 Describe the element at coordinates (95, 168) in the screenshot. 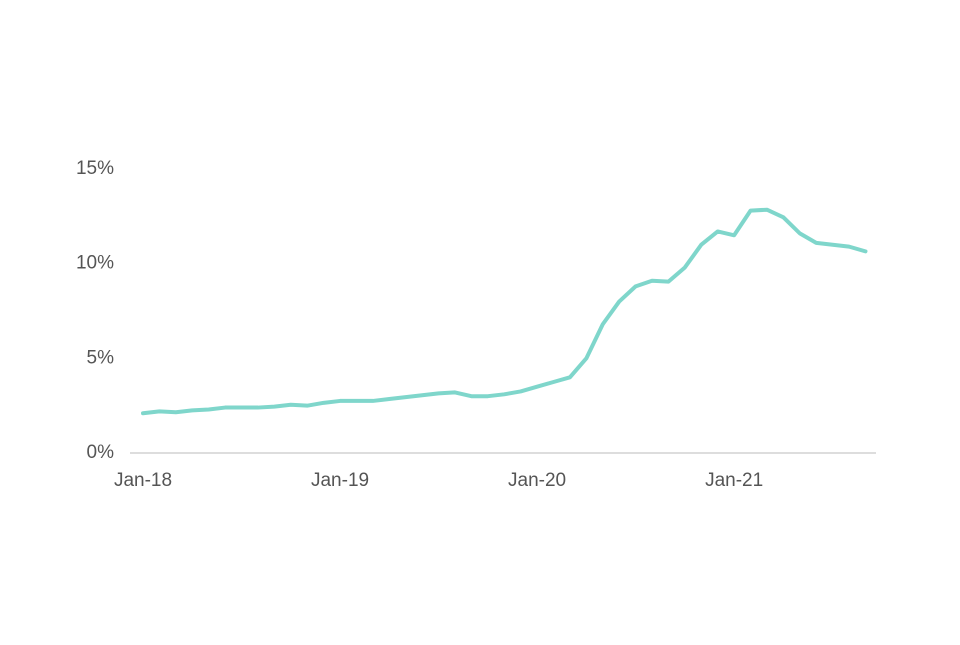

I see `y-tick-label: 15%` at that location.